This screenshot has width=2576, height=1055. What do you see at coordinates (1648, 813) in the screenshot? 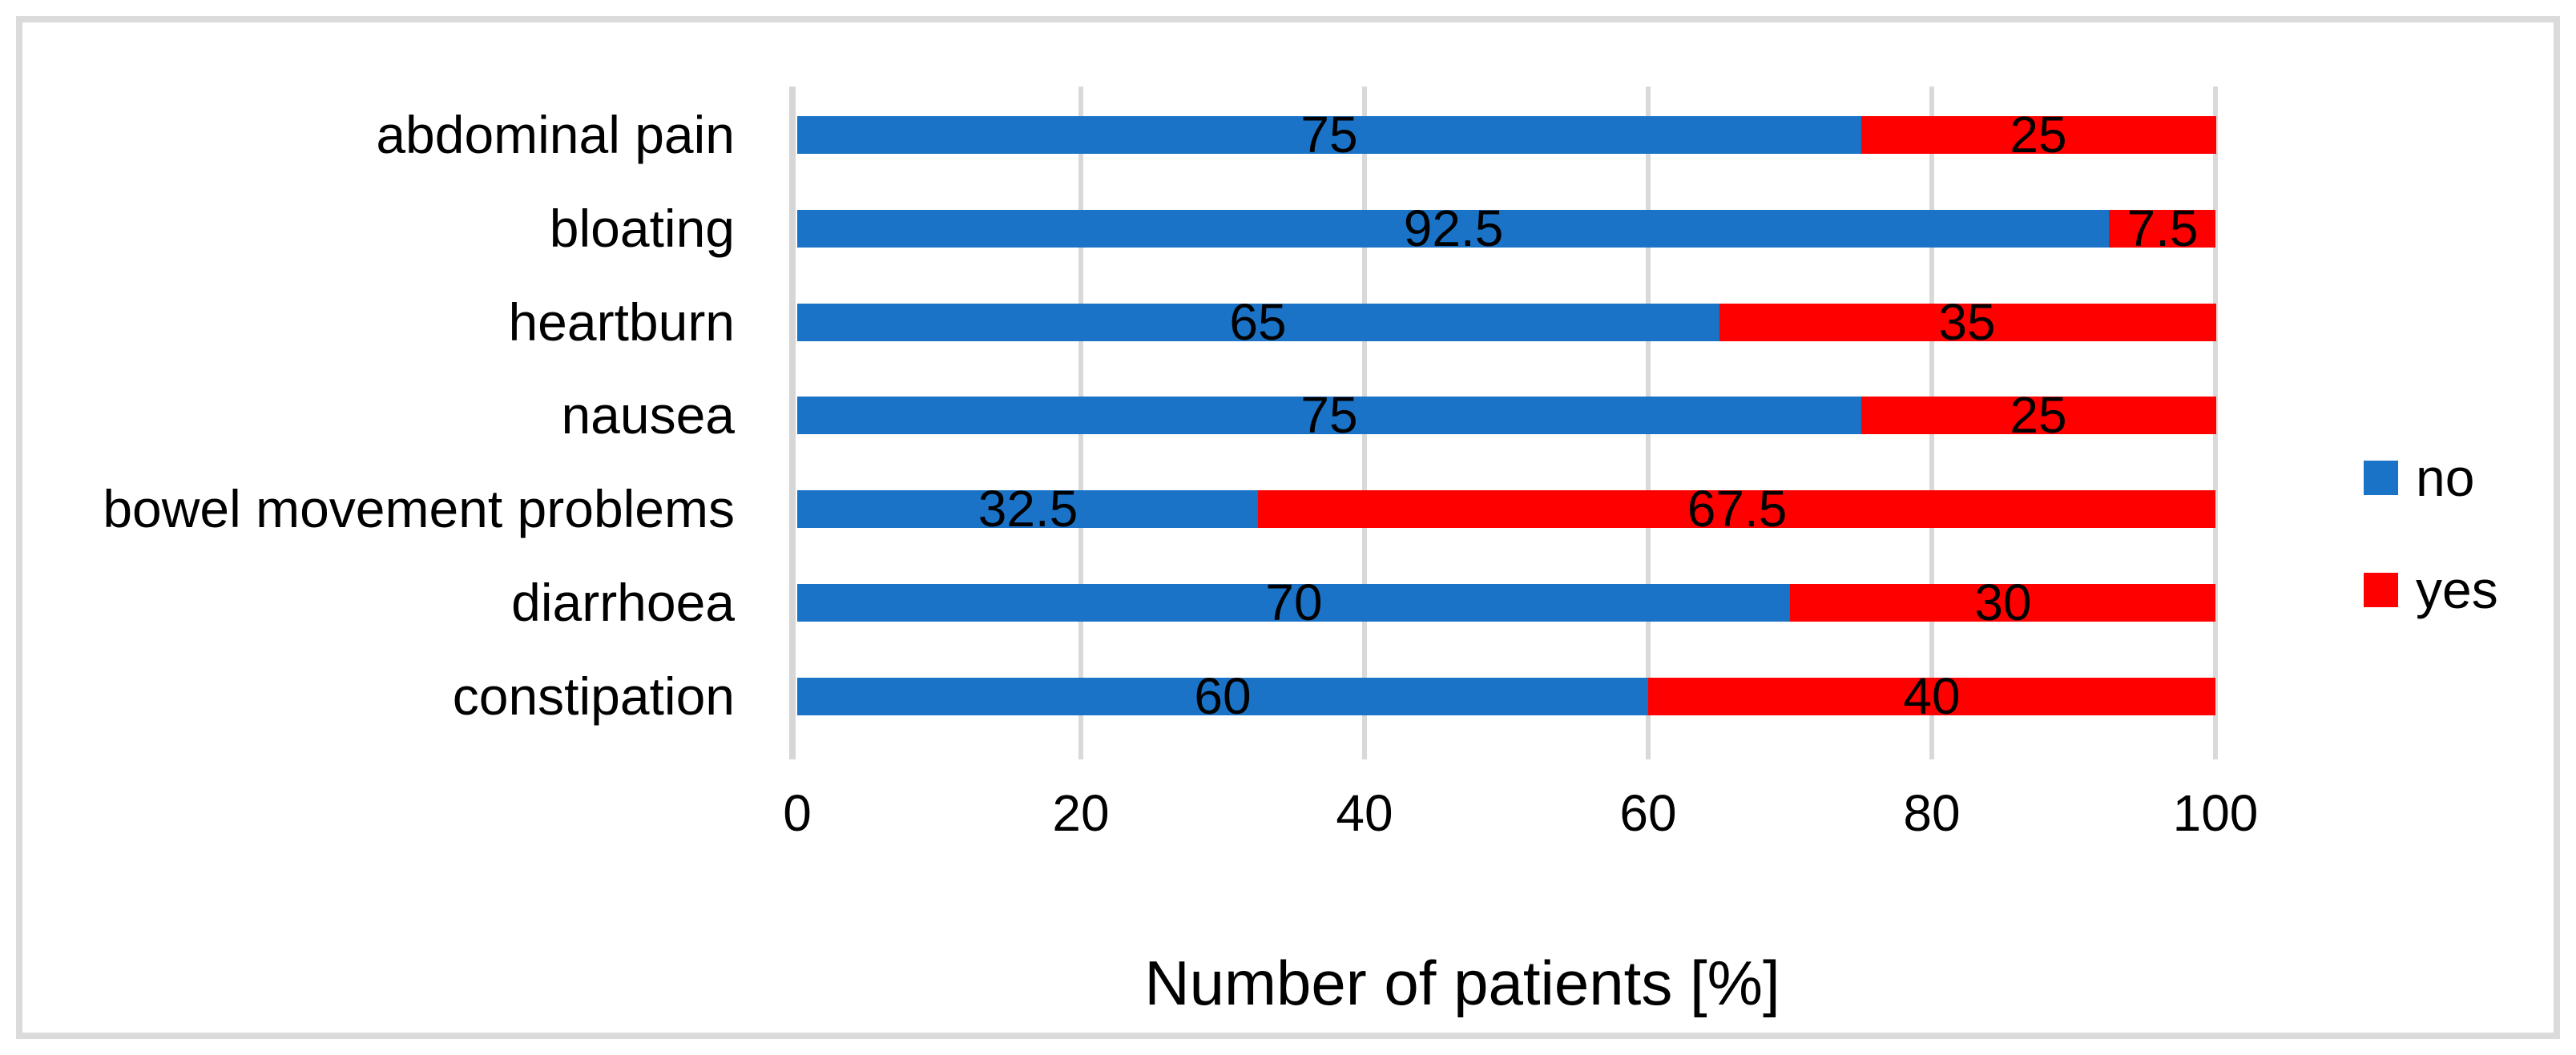
I see `x-tick-label: 60` at bounding box center [1648, 813].